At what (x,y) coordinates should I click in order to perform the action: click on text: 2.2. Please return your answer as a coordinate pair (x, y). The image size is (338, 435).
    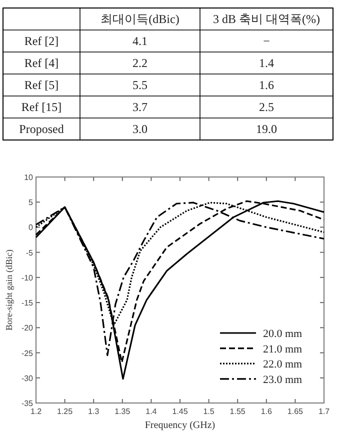
    Looking at the image, I should click on (140, 63).